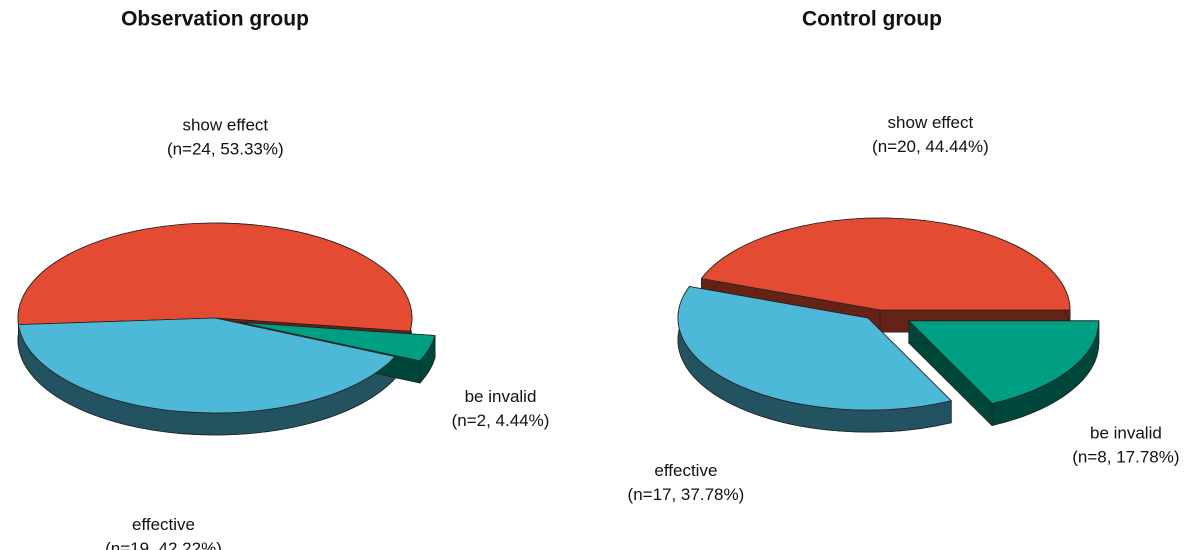 The image size is (1200, 550). Describe the element at coordinates (872, 19) in the screenshot. I see `chart-title: Control group` at that location.